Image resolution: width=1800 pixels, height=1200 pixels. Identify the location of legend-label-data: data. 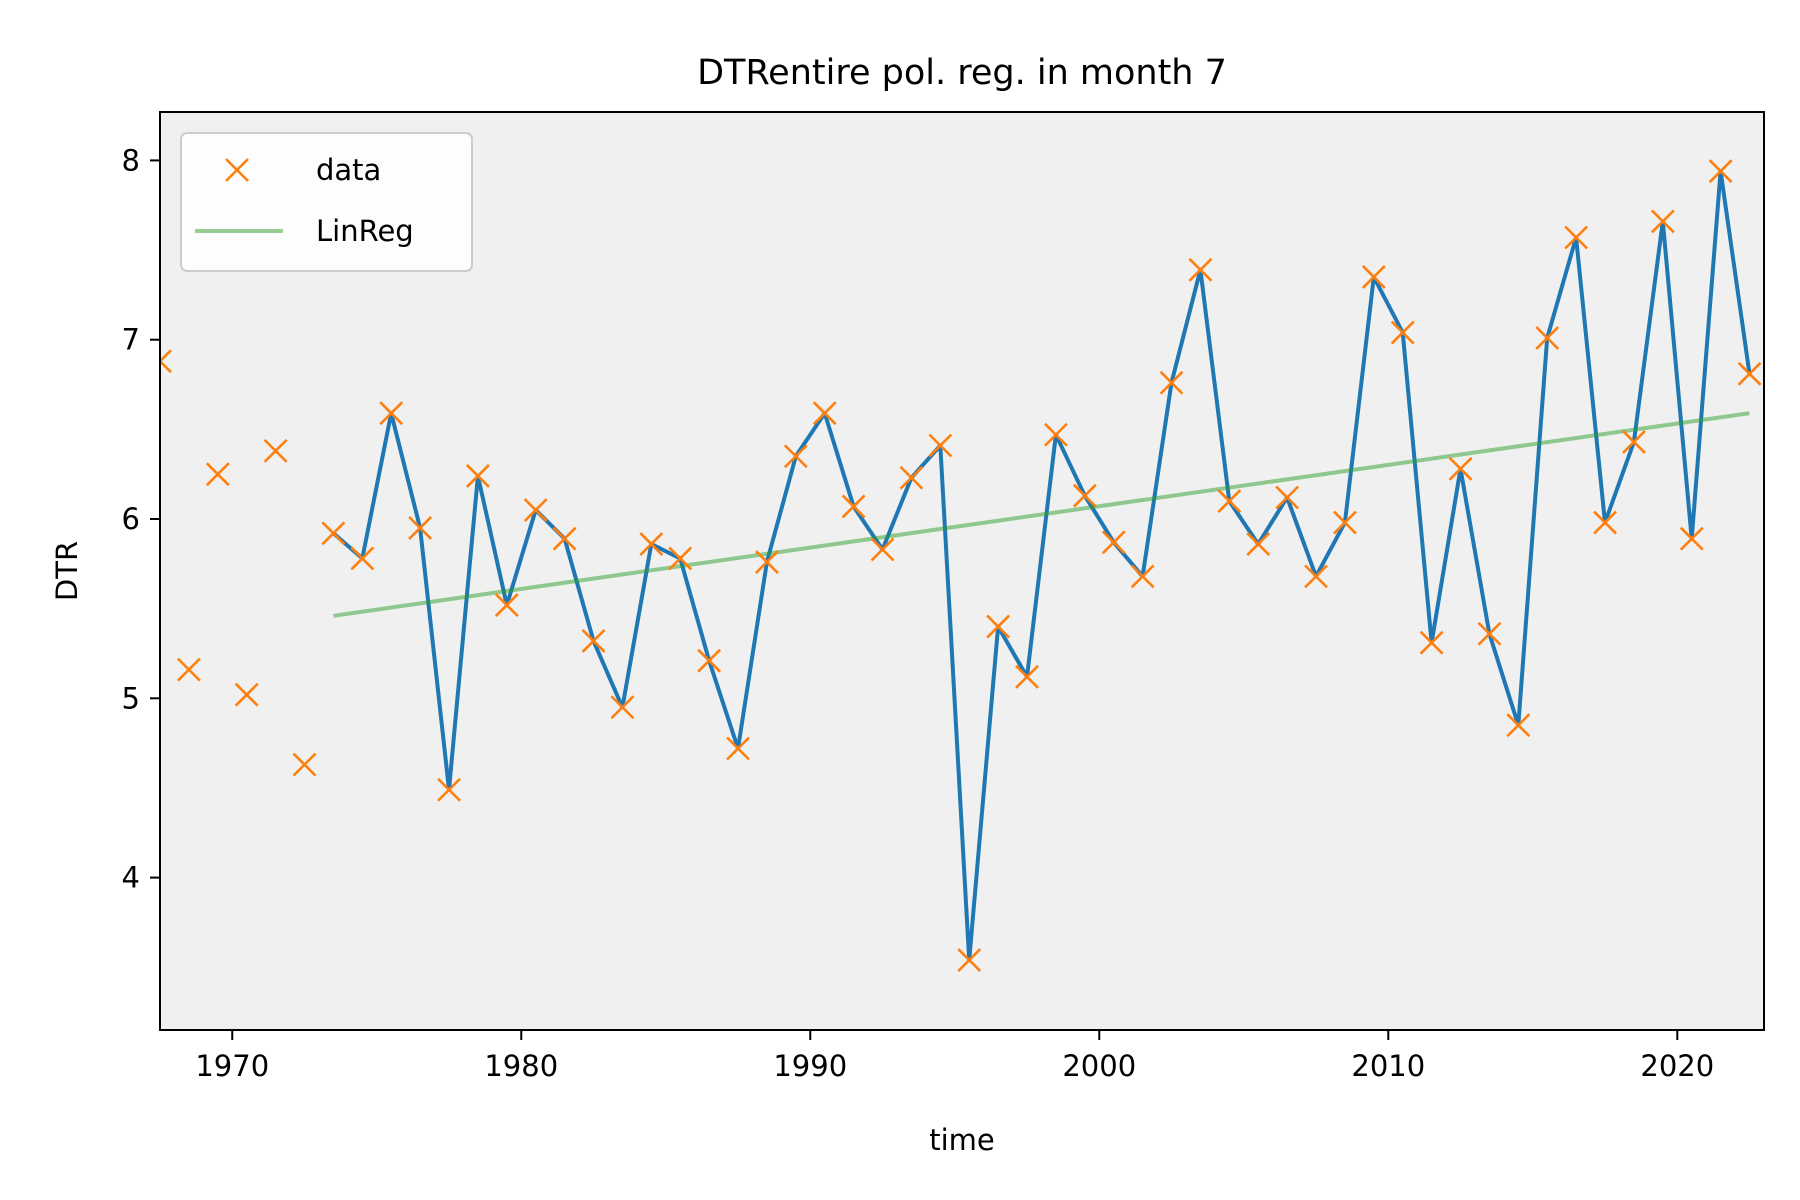
(348, 170).